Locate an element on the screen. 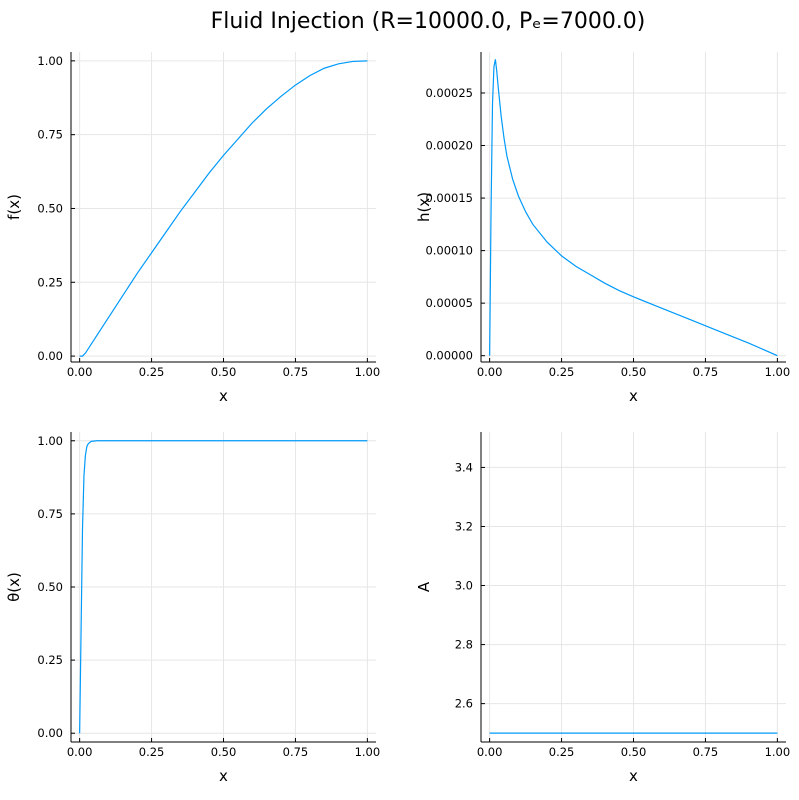 Image resolution: width=799 pixels, height=800 pixels. y-tick-label: 0.00005 is located at coordinates (449, 303).